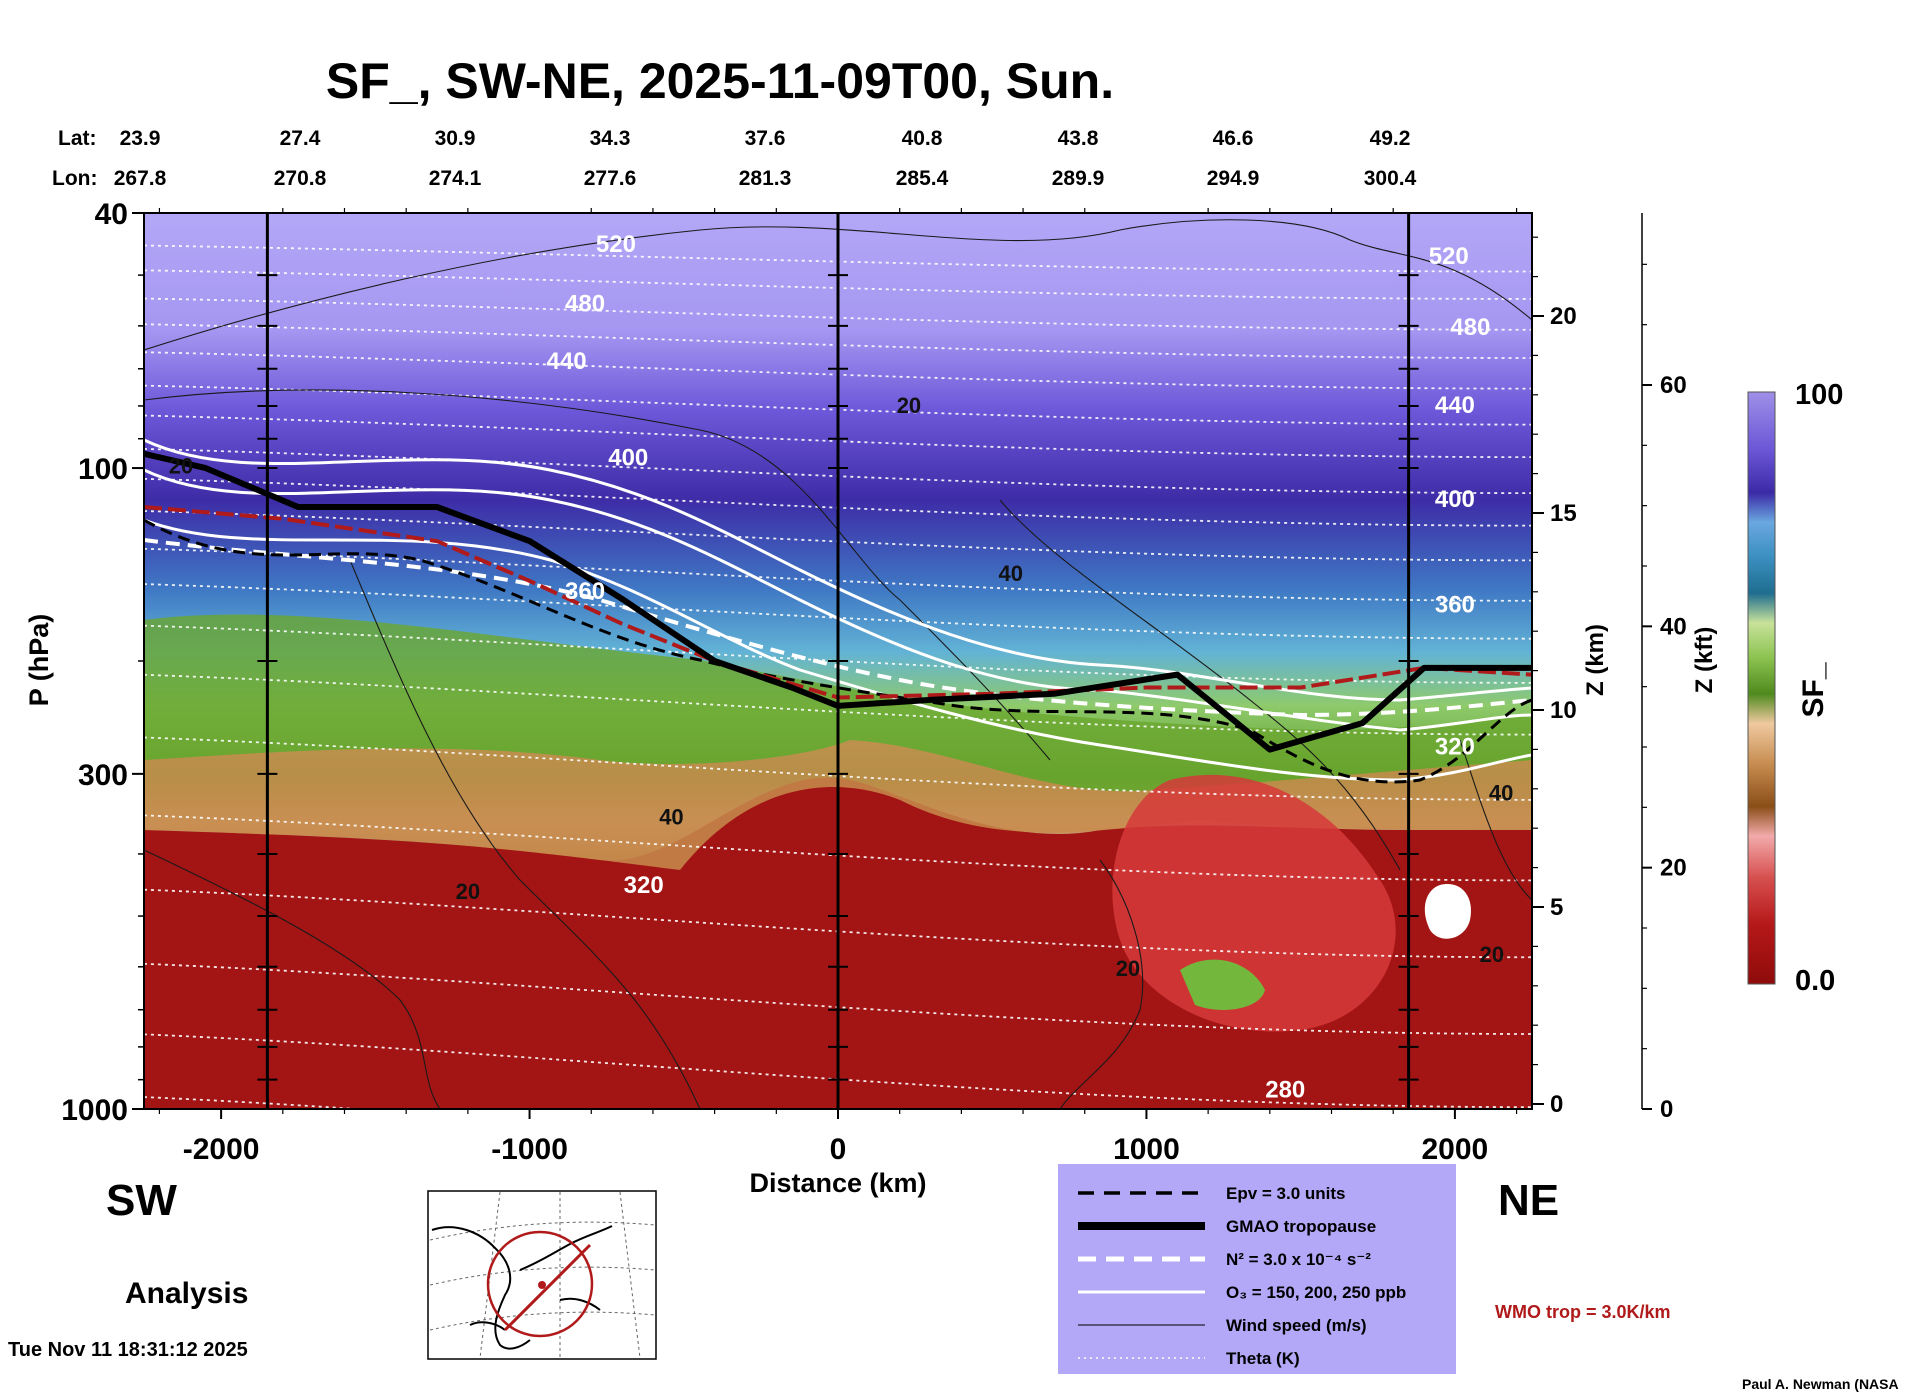  What do you see at coordinates (922, 138) in the screenshot?
I see `lat-value: 40.8` at bounding box center [922, 138].